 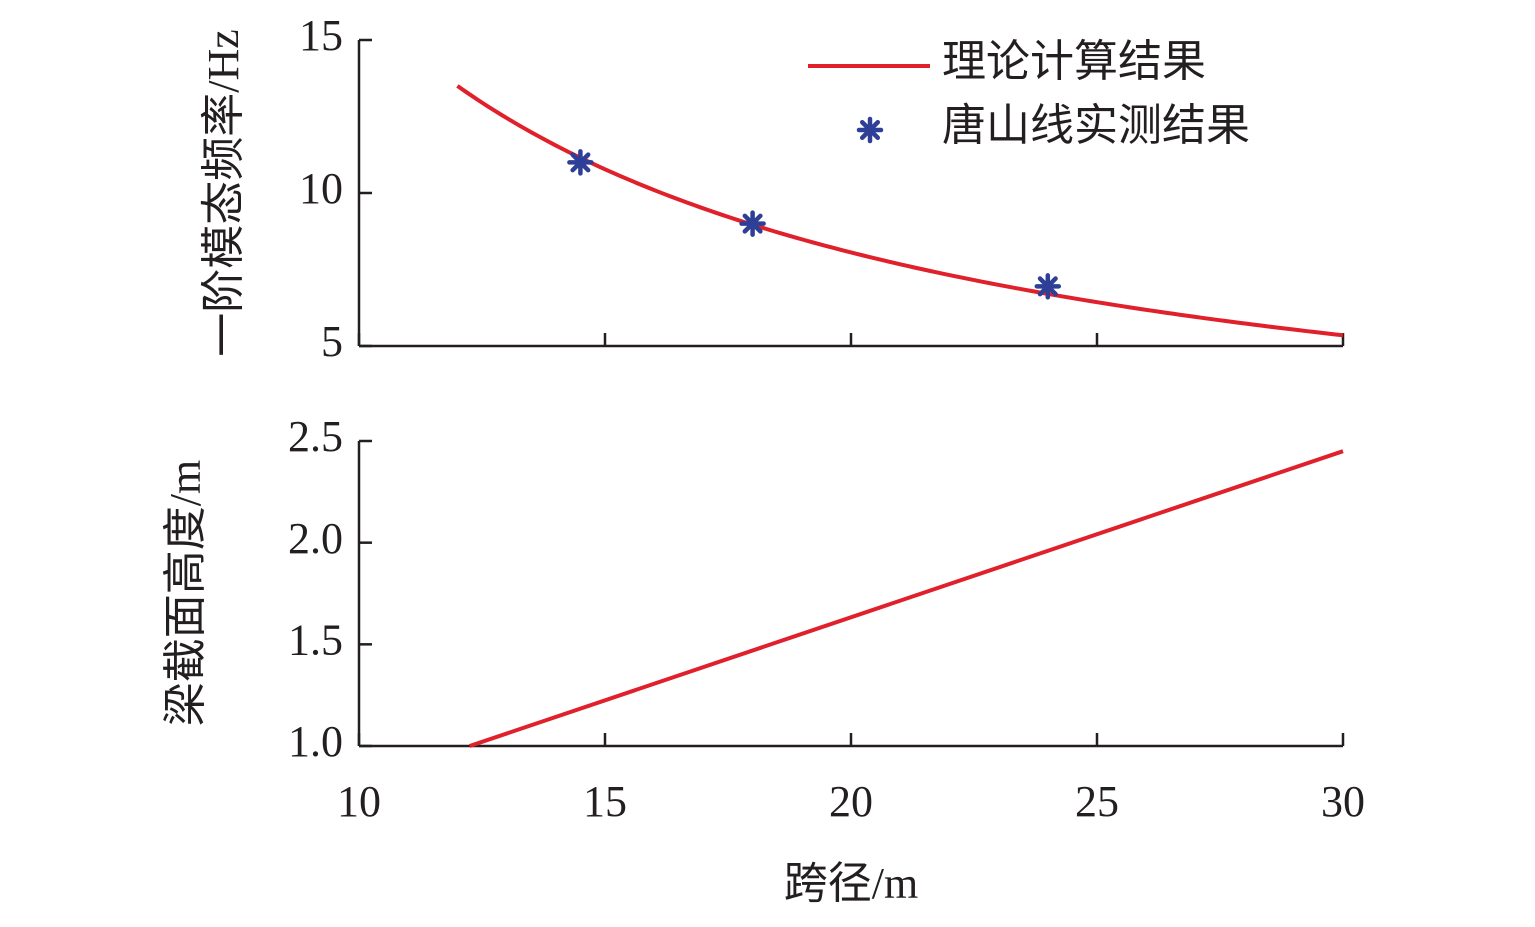 What do you see at coordinates (332, 341) in the screenshot?
I see `top-y-tick-label: 5` at bounding box center [332, 341].